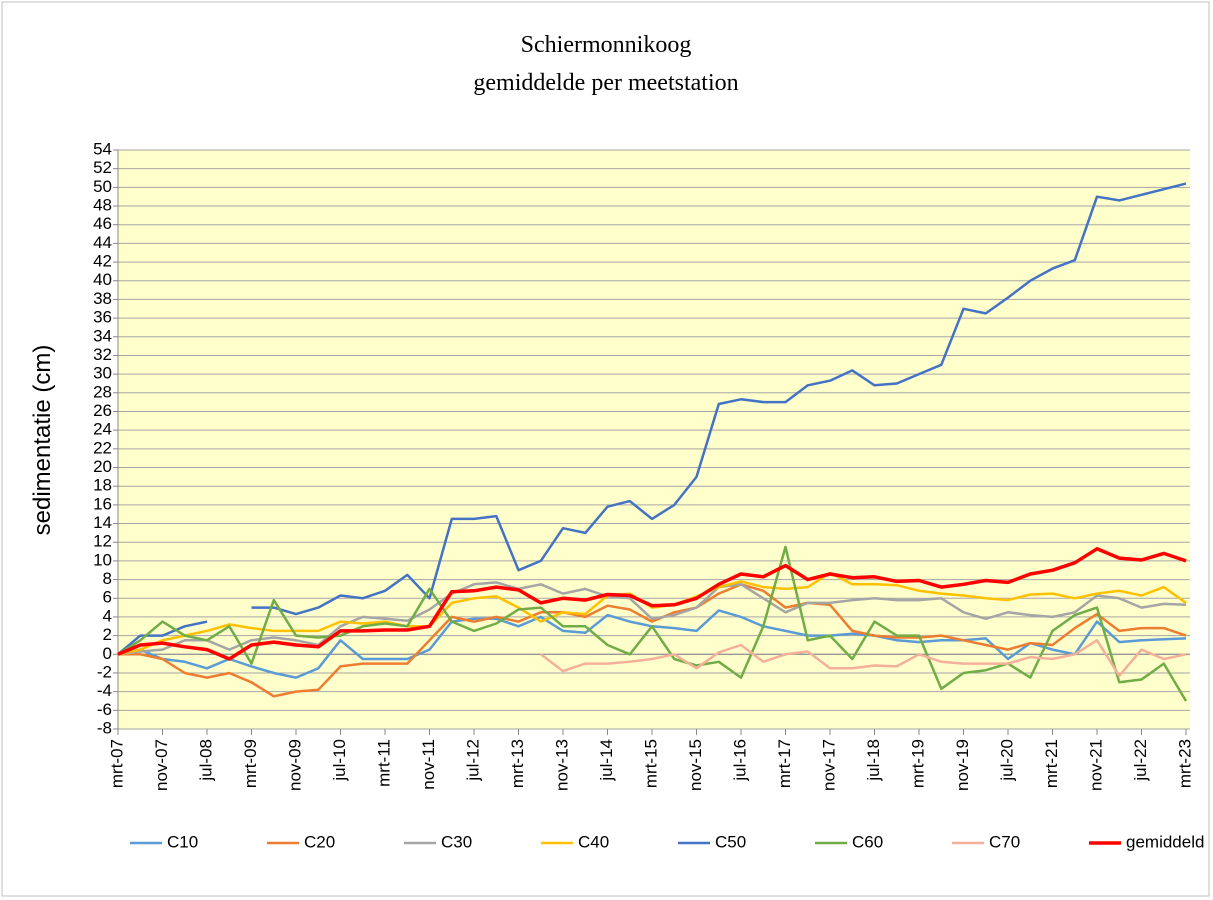 The width and height of the screenshot is (1213, 900). Describe the element at coordinates (102, 559) in the screenshot. I see `y-tick-label: 10` at that location.